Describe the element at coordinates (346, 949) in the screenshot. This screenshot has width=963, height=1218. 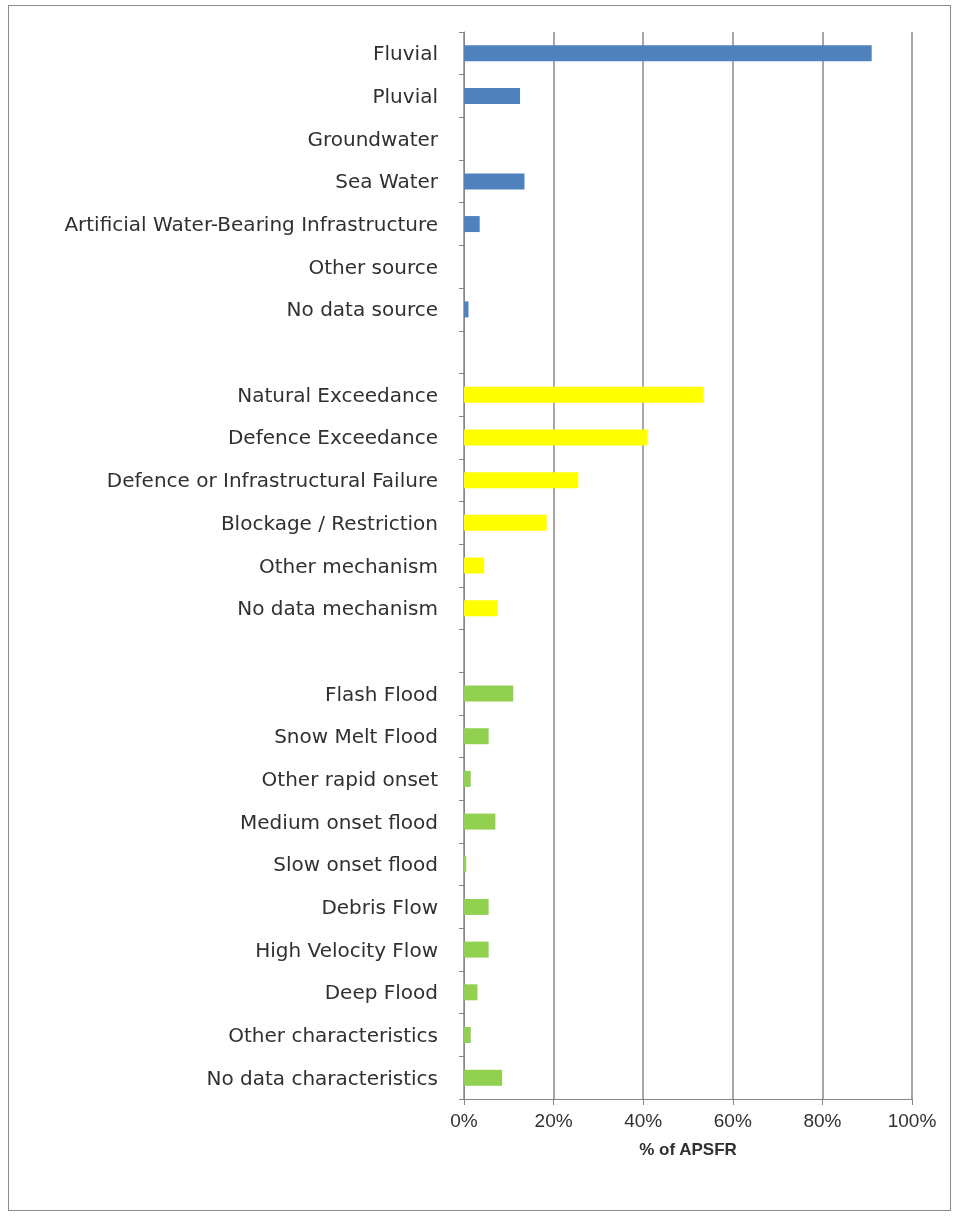
I see `y-tick-label: High Velocity Flow` at that location.